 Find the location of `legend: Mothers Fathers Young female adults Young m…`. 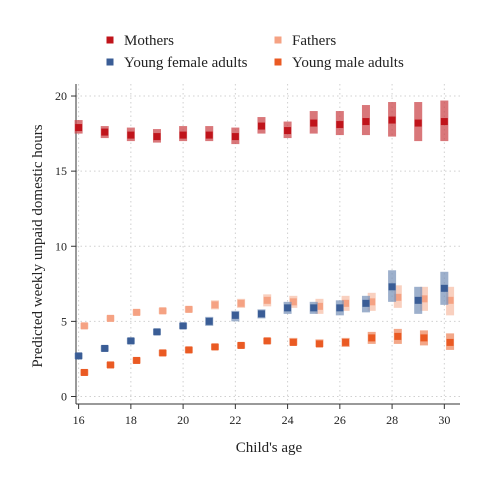

legend: Mothers Fathers Young female adults Young m… is located at coordinates (255, 52).